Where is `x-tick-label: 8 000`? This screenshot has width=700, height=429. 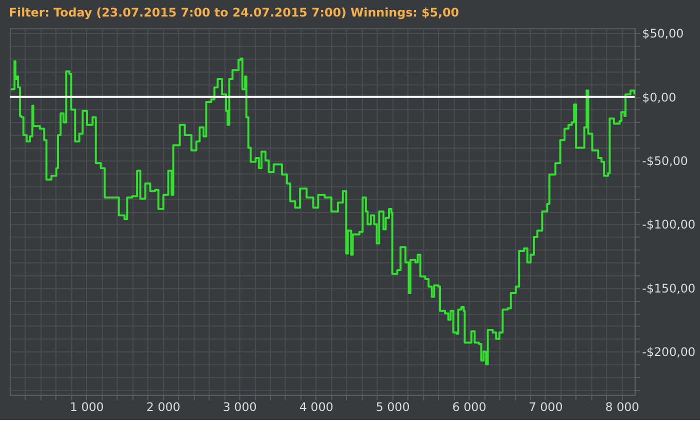 x-tick-label: 8 000 is located at coordinates (622, 407).